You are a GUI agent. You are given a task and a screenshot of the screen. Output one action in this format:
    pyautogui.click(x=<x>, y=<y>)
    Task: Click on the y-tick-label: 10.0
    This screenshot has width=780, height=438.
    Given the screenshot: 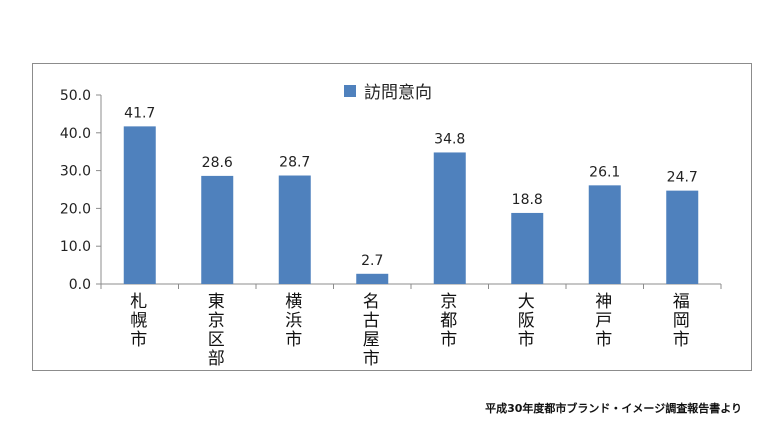 What is the action you would take?
    pyautogui.click(x=75, y=247)
    